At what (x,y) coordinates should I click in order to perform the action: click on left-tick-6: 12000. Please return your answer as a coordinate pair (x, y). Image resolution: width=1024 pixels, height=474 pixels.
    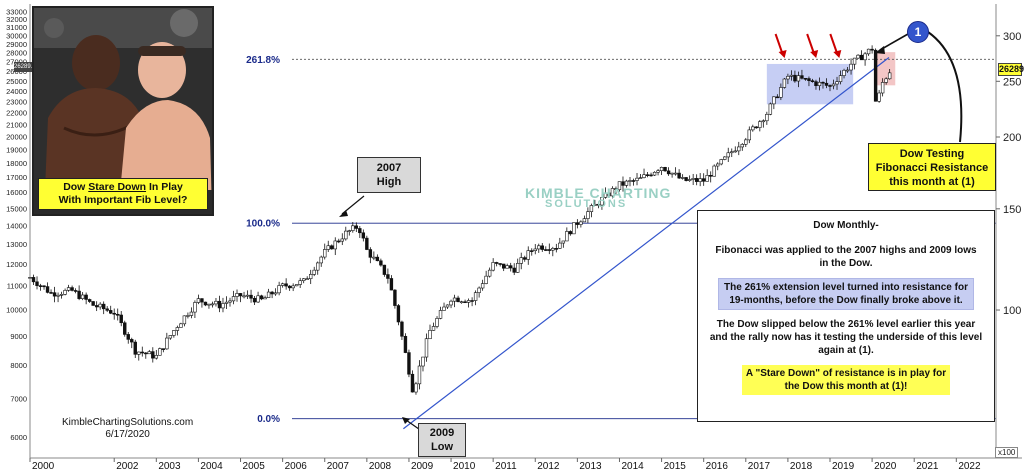
    Looking at the image, I should click on (16, 264).